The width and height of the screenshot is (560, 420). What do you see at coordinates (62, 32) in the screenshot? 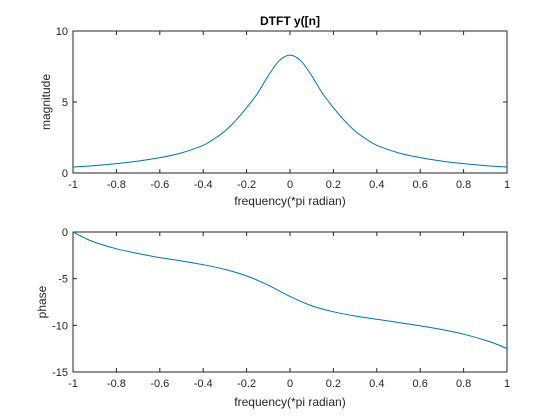
I see `magnitude-y-tick-label: 10` at bounding box center [62, 32].